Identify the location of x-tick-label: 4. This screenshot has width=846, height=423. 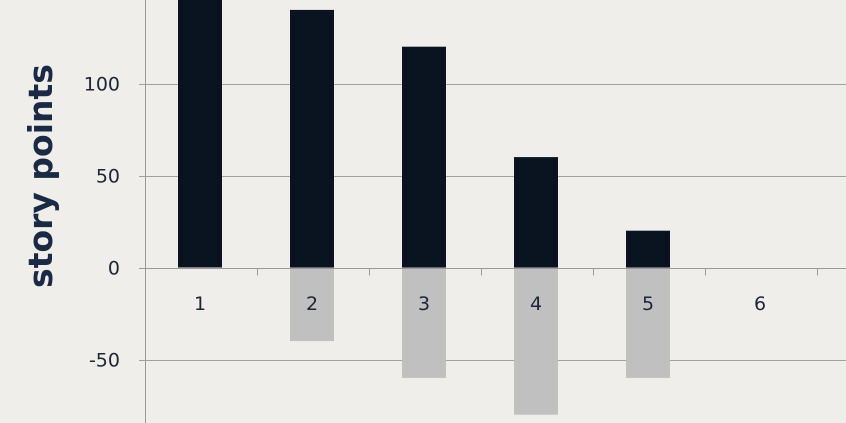
(536, 304).